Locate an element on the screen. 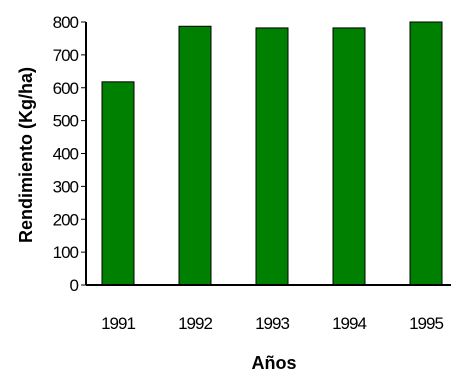 The width and height of the screenshot is (451, 374). x-tick-label: 1994 is located at coordinates (349, 323).